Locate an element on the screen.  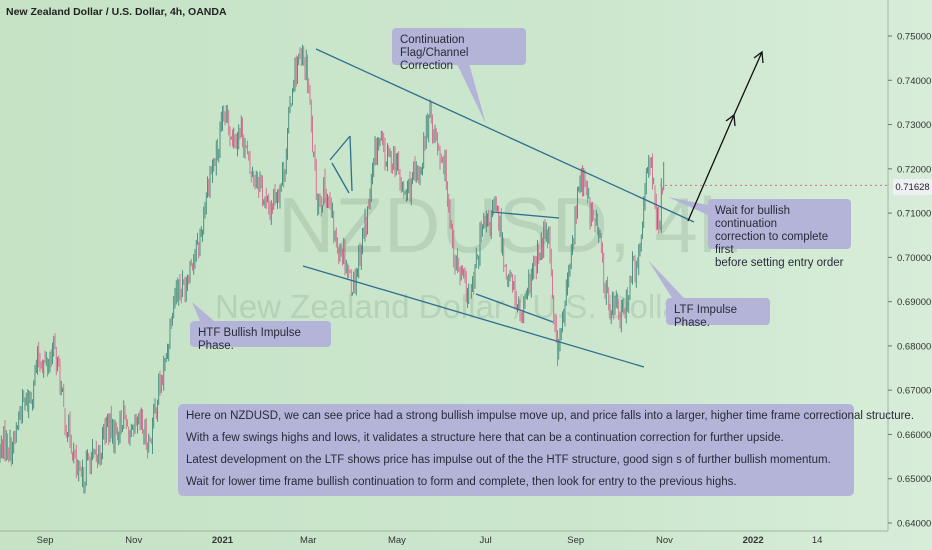
last-price-label: 0.71628 is located at coordinates (912, 187).